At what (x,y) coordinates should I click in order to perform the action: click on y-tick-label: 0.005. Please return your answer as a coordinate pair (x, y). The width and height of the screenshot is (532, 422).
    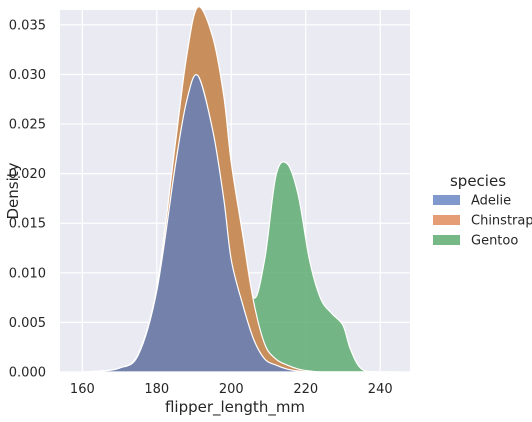
    Looking at the image, I should click on (27, 323).